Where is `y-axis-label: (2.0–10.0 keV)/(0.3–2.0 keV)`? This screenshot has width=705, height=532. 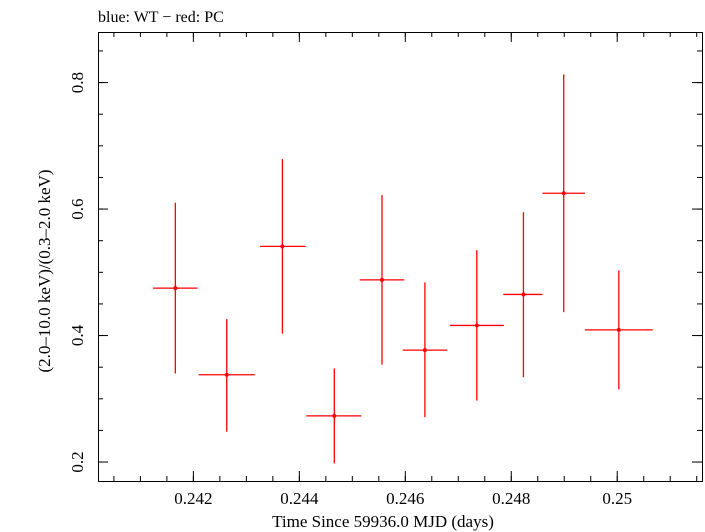 y-axis-label: (2.0–10.0 keV)/(0.3–2.0 keV) is located at coordinates (44, 270).